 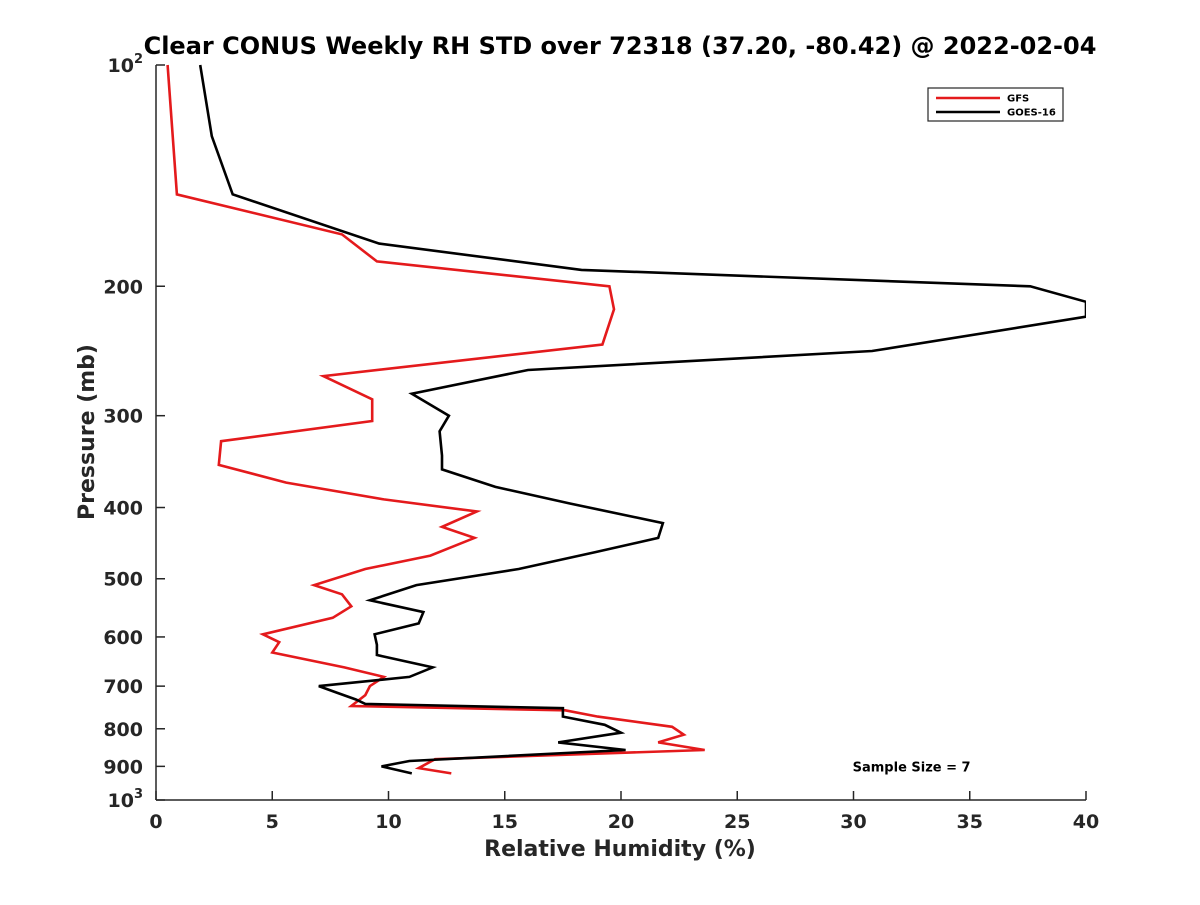 I want to click on y-tick-label: 10³, so click(x=126, y=799).